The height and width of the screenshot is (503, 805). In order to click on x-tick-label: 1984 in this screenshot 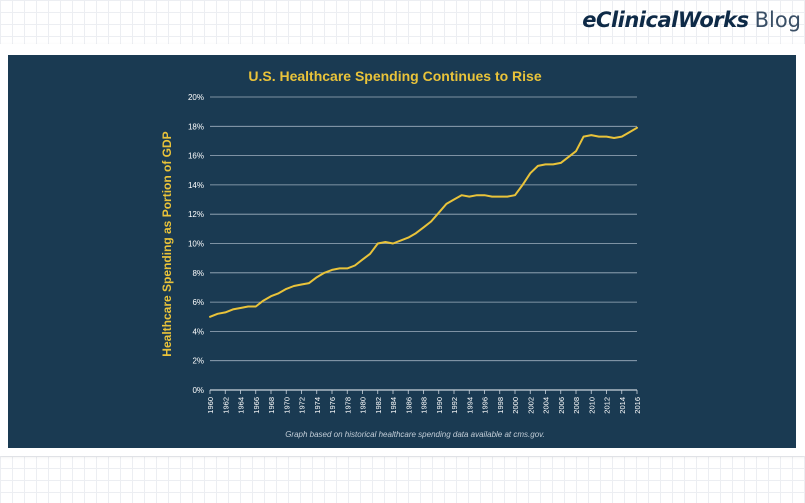, I will do `click(393, 405)`.